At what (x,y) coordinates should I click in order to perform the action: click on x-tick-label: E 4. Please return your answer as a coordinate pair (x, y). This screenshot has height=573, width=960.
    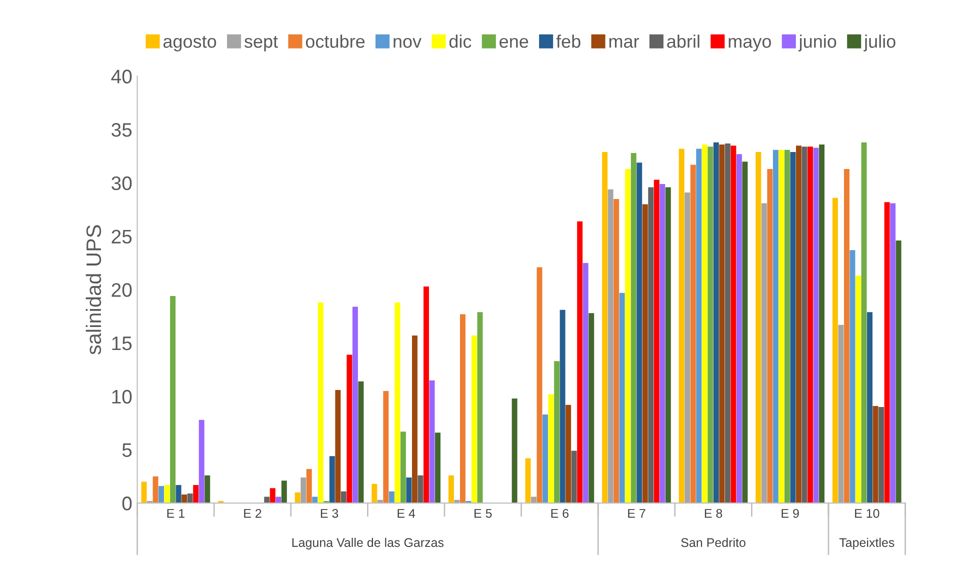
    Looking at the image, I should click on (407, 513).